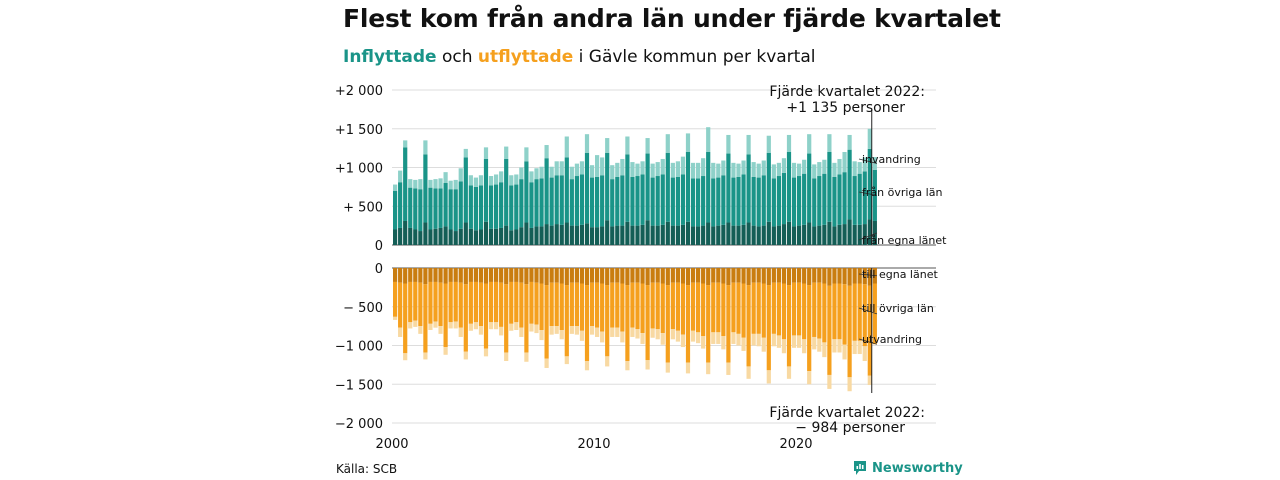  I want to click on series-label-fran-egna-lanet: från egna länet, so click(904, 240).